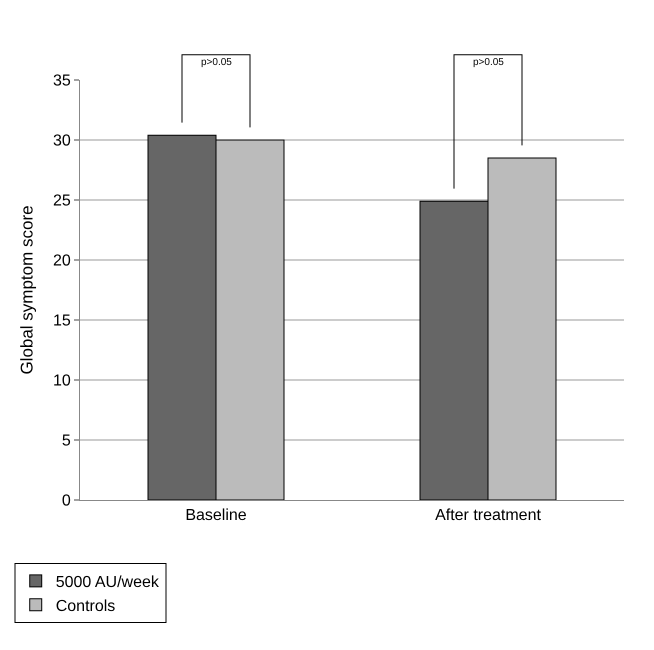  Describe the element at coordinates (66, 441) in the screenshot. I see `y-tick-label: 5` at that location.